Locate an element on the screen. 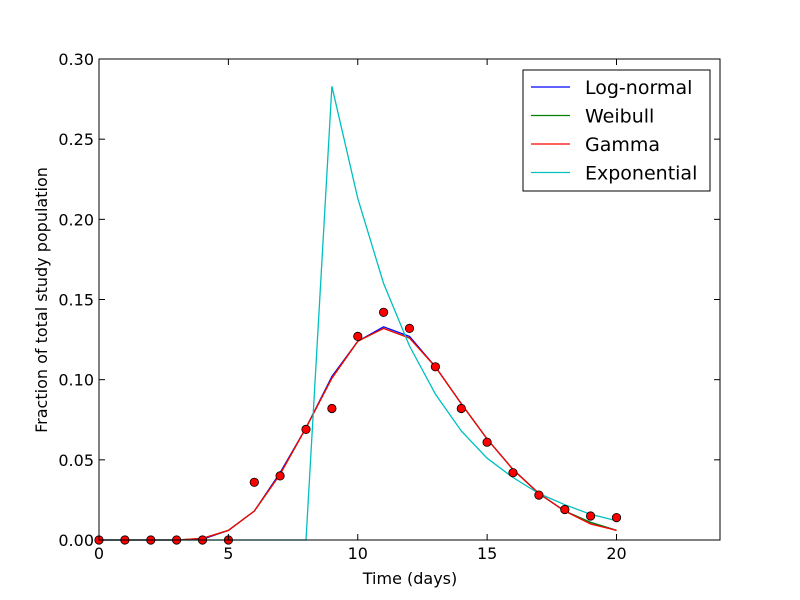 Image resolution: width=800 pixels, height=600 pixels. y-tick-label: 0.20 is located at coordinates (76, 219).